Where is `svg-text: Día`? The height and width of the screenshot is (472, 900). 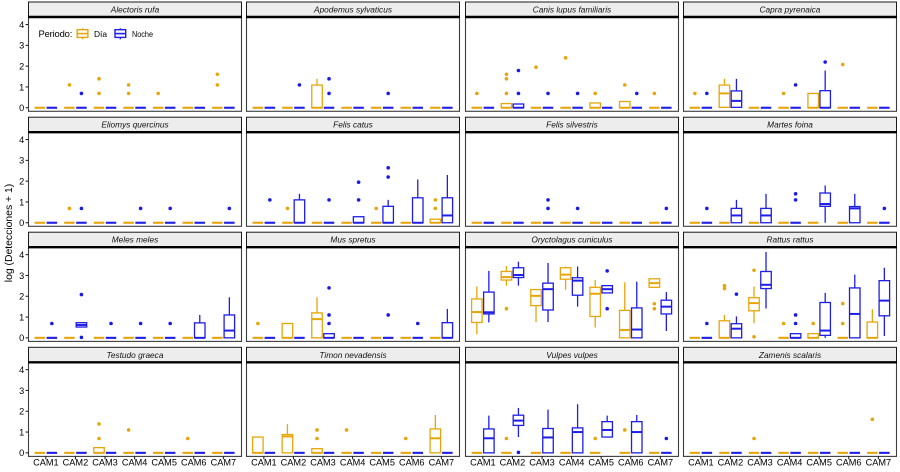
svg-text: Día is located at coordinates (100, 34).